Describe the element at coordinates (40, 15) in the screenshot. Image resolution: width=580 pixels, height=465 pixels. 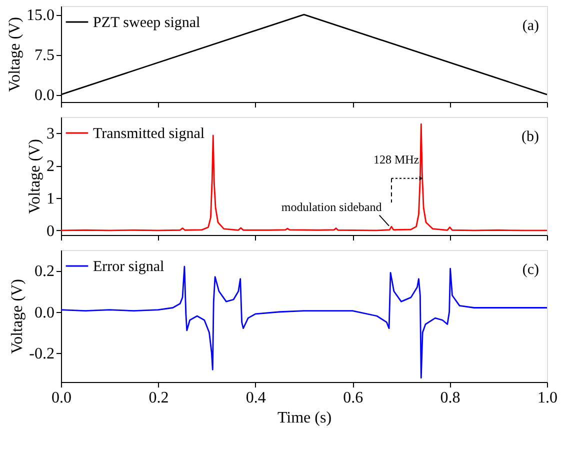
I see `y-tick-label: 15.0` at that location.